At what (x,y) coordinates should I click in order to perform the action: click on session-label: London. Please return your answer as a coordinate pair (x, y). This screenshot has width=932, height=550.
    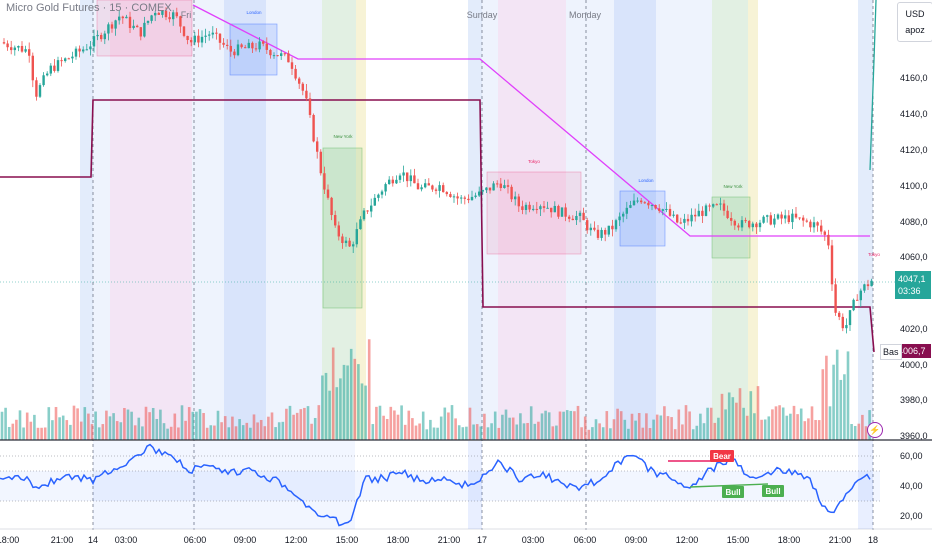
    Looking at the image, I should click on (254, 12).